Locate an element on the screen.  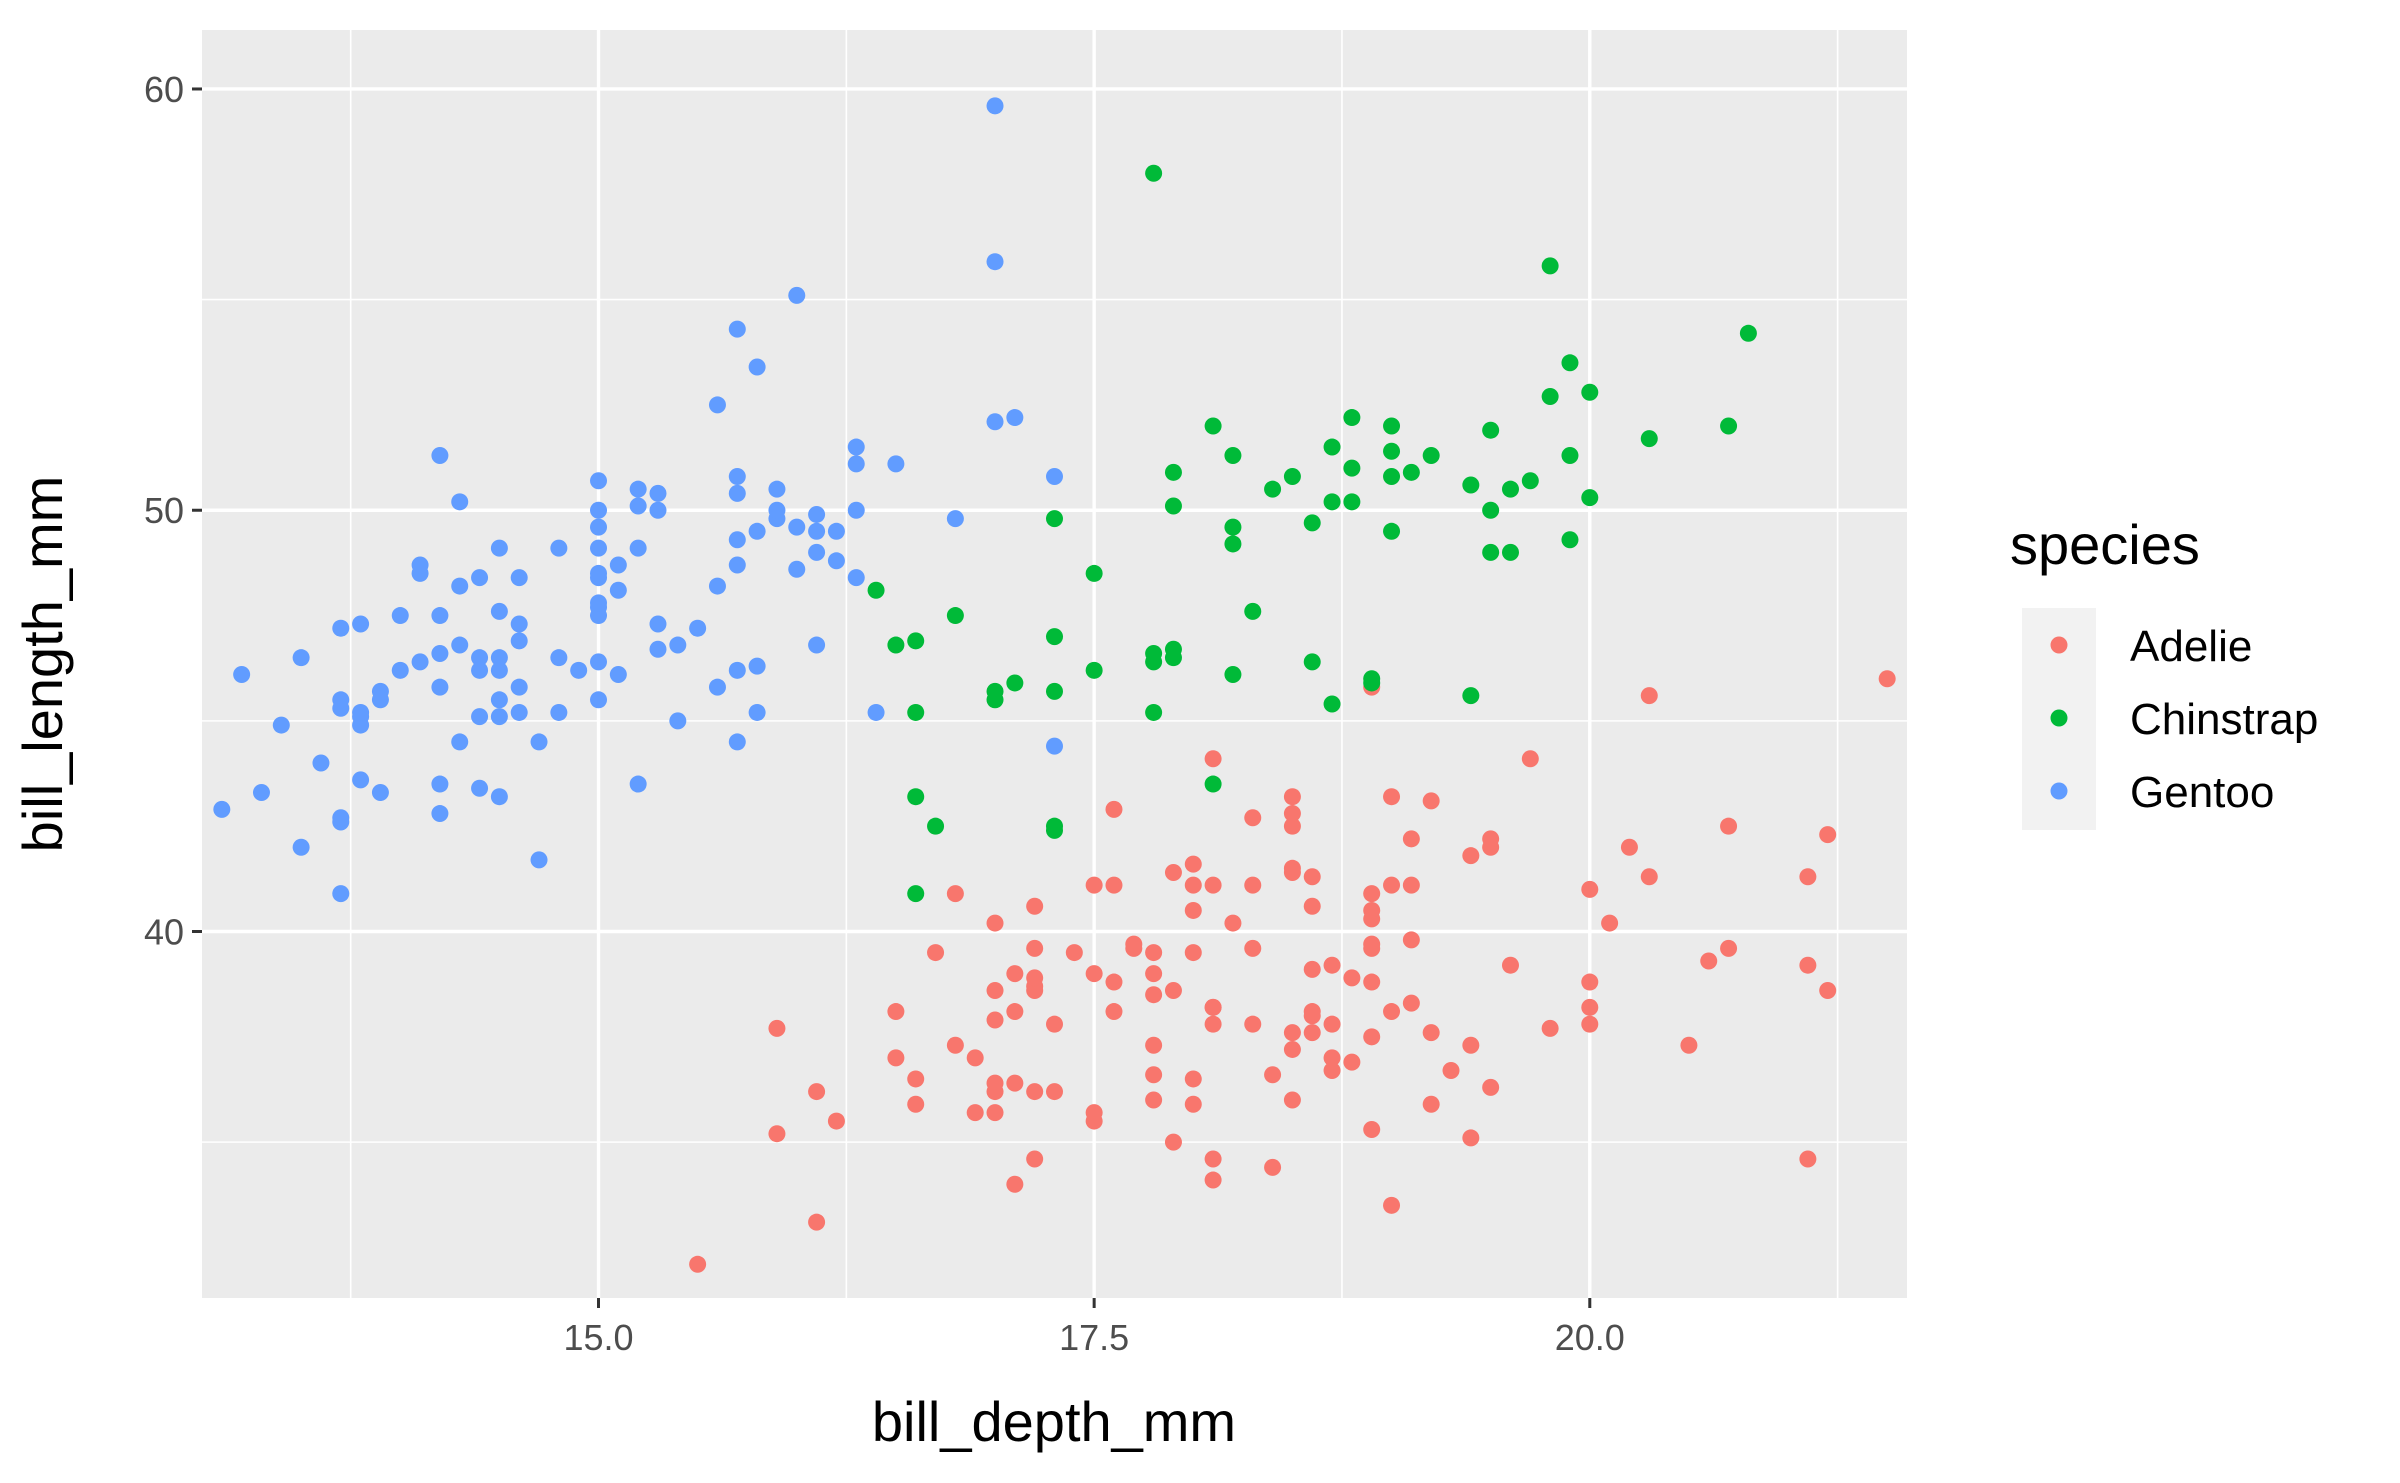
x-tick-label: 20.0 is located at coordinates (1590, 1337).